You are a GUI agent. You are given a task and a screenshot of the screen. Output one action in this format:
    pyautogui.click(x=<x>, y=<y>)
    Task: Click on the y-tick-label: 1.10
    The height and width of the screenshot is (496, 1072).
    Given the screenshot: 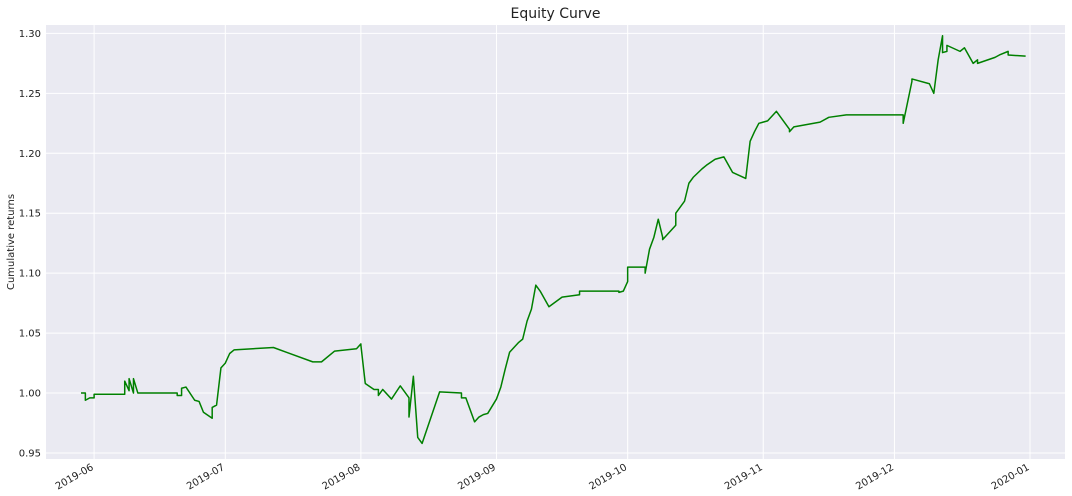 What is the action you would take?
    pyautogui.click(x=30, y=274)
    